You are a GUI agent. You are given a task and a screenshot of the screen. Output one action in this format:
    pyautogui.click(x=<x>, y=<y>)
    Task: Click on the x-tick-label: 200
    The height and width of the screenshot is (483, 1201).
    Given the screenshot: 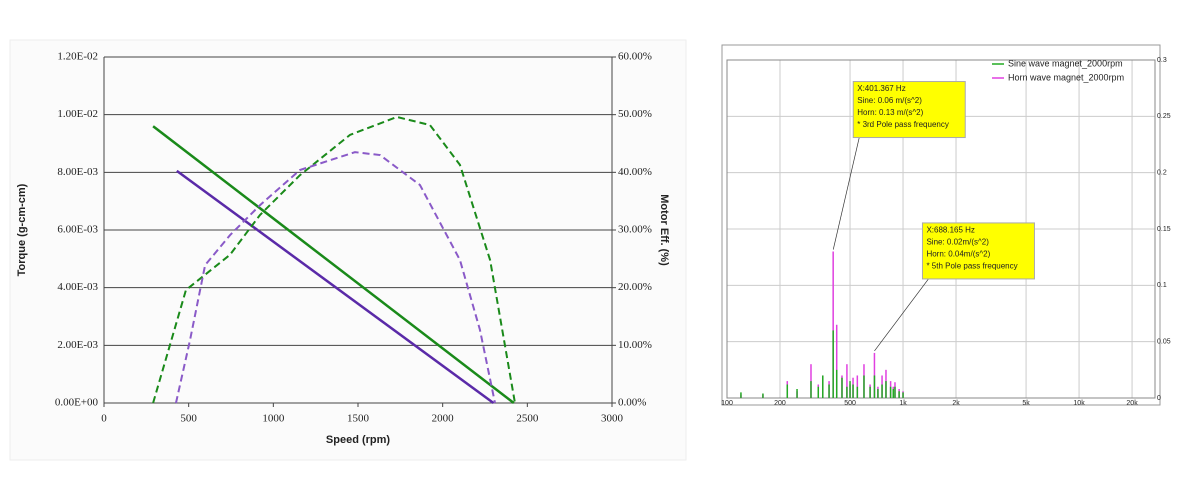 What is the action you would take?
    pyautogui.click(x=780, y=403)
    